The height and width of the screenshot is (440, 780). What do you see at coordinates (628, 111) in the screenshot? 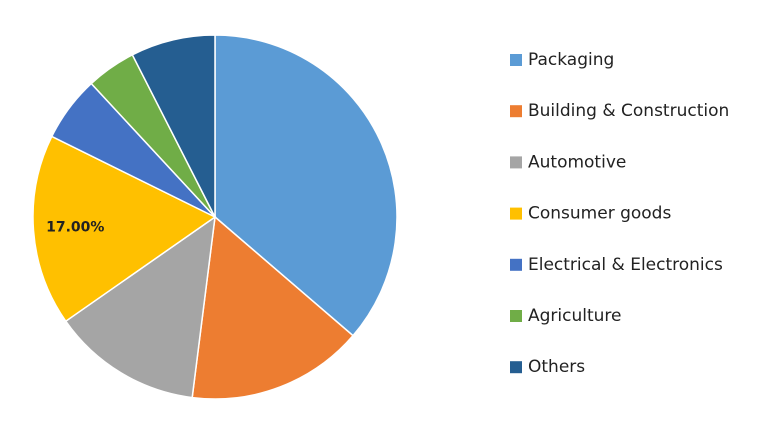
I see `legend-text: Building & Construction` at bounding box center [628, 111].